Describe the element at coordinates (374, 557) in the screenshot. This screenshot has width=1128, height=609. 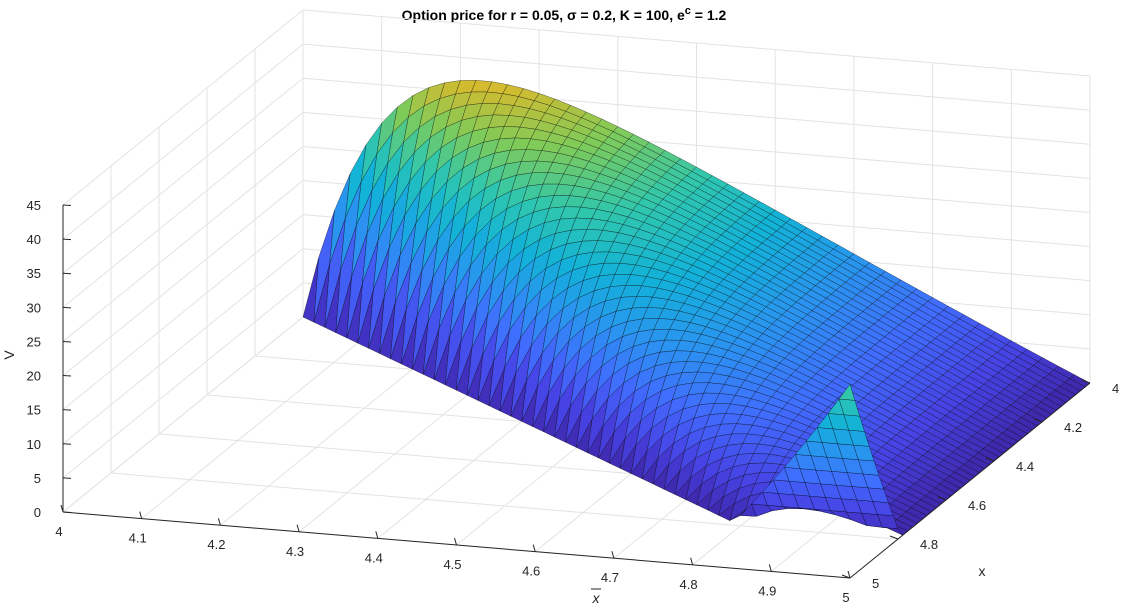
I see `xbar-tick-label: 4.4` at that location.